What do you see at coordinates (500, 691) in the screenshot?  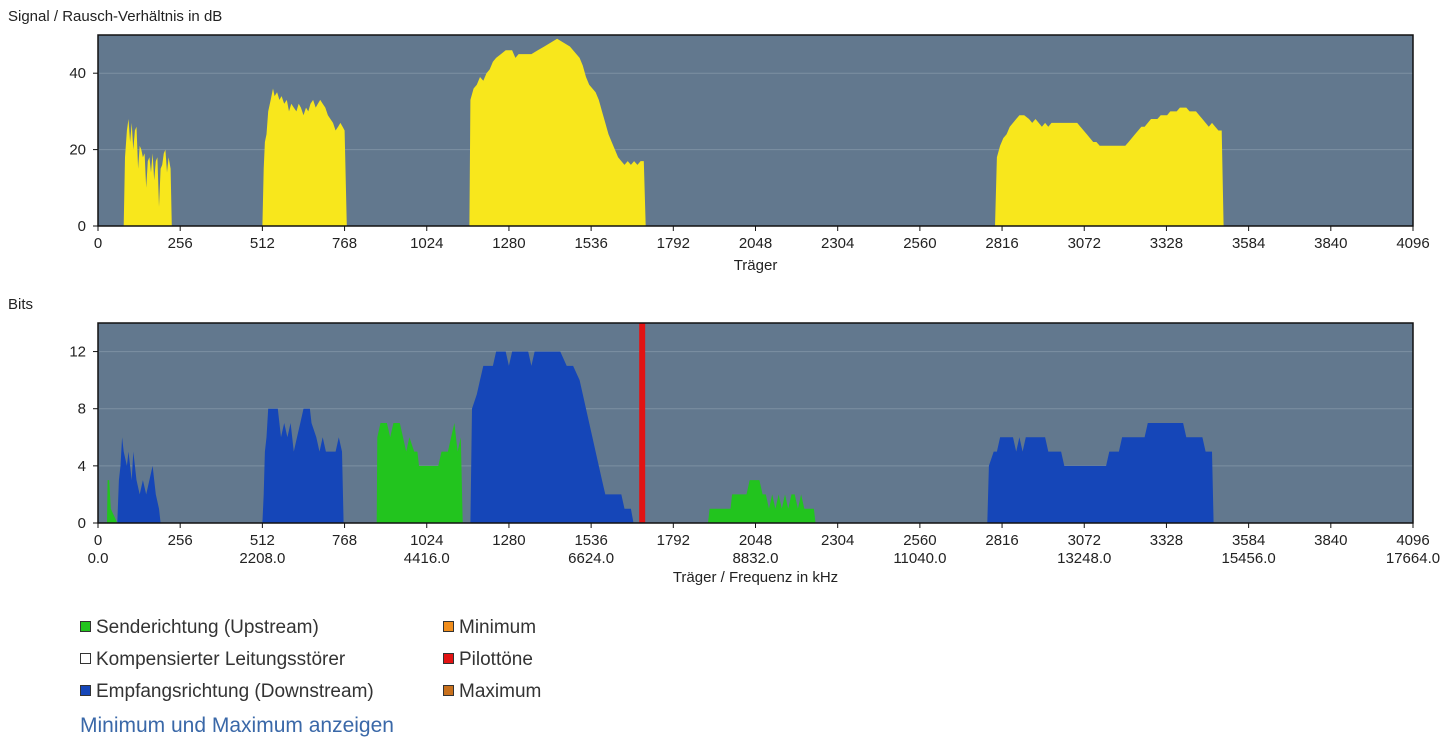 I see `legend-label-maximum: Maximum` at bounding box center [500, 691].